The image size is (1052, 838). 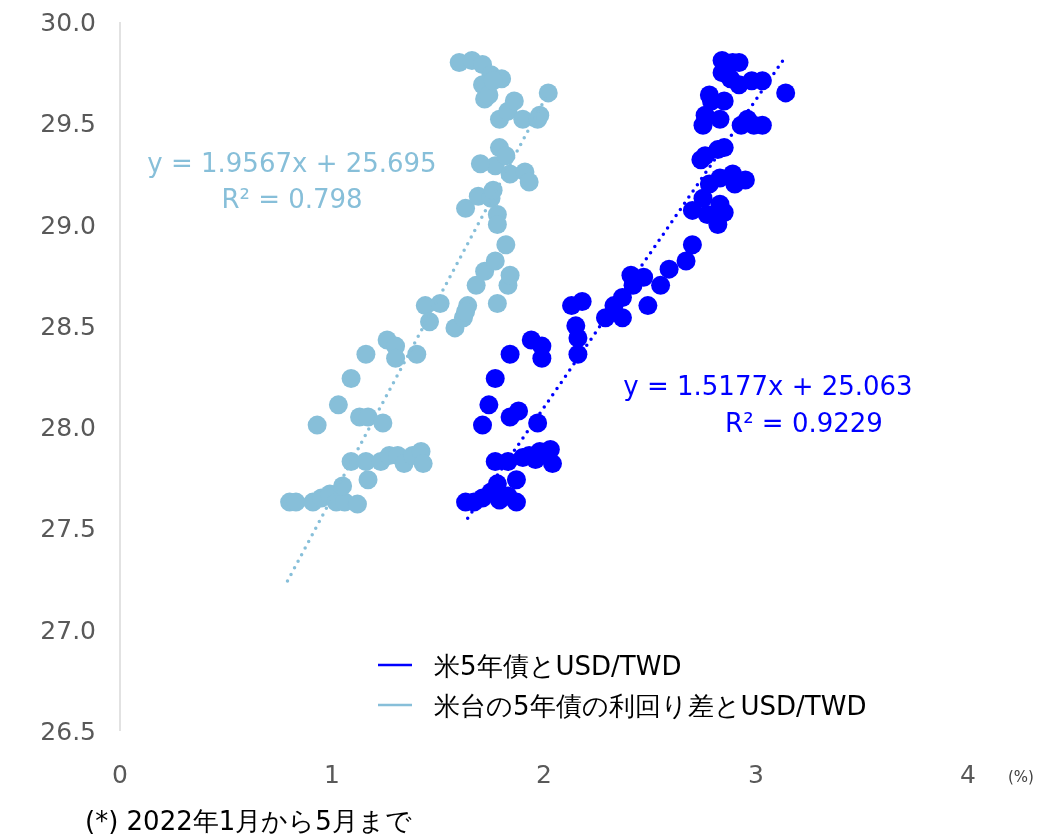 What do you see at coordinates (558, 666) in the screenshot?
I see `legend-label: 米5年債とUSD/TWD` at bounding box center [558, 666].